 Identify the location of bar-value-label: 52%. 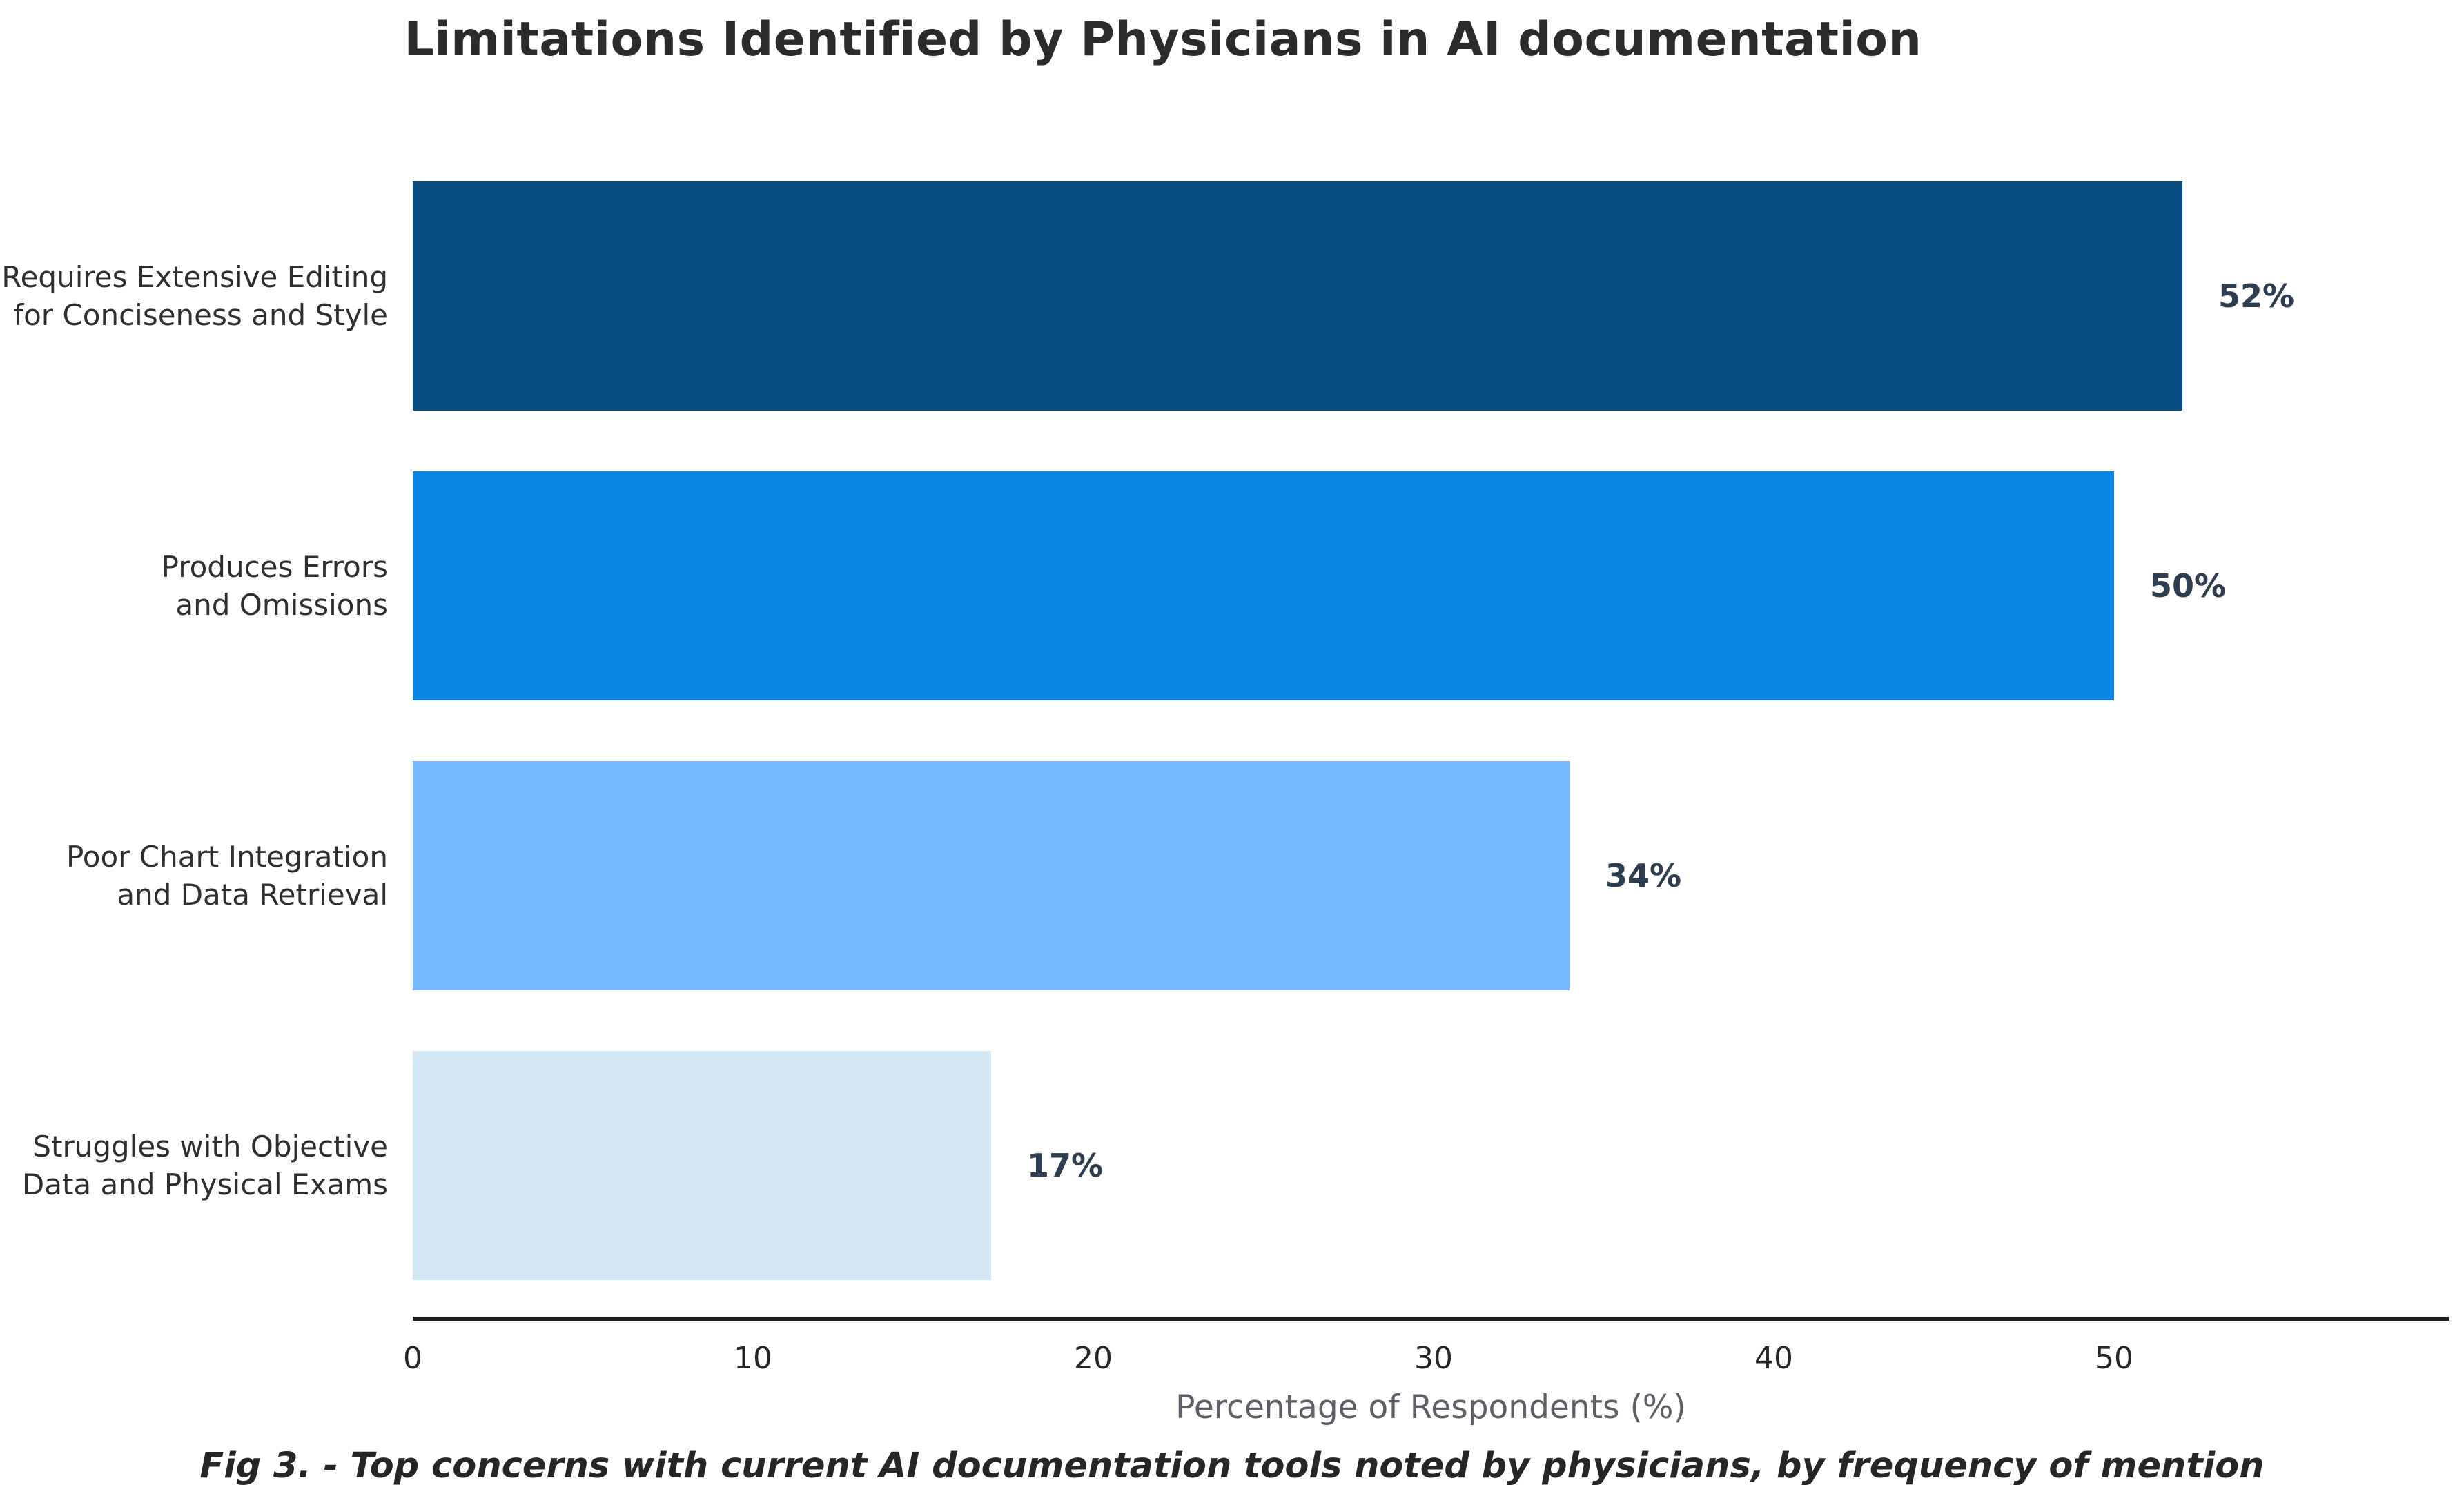
(2256, 296).